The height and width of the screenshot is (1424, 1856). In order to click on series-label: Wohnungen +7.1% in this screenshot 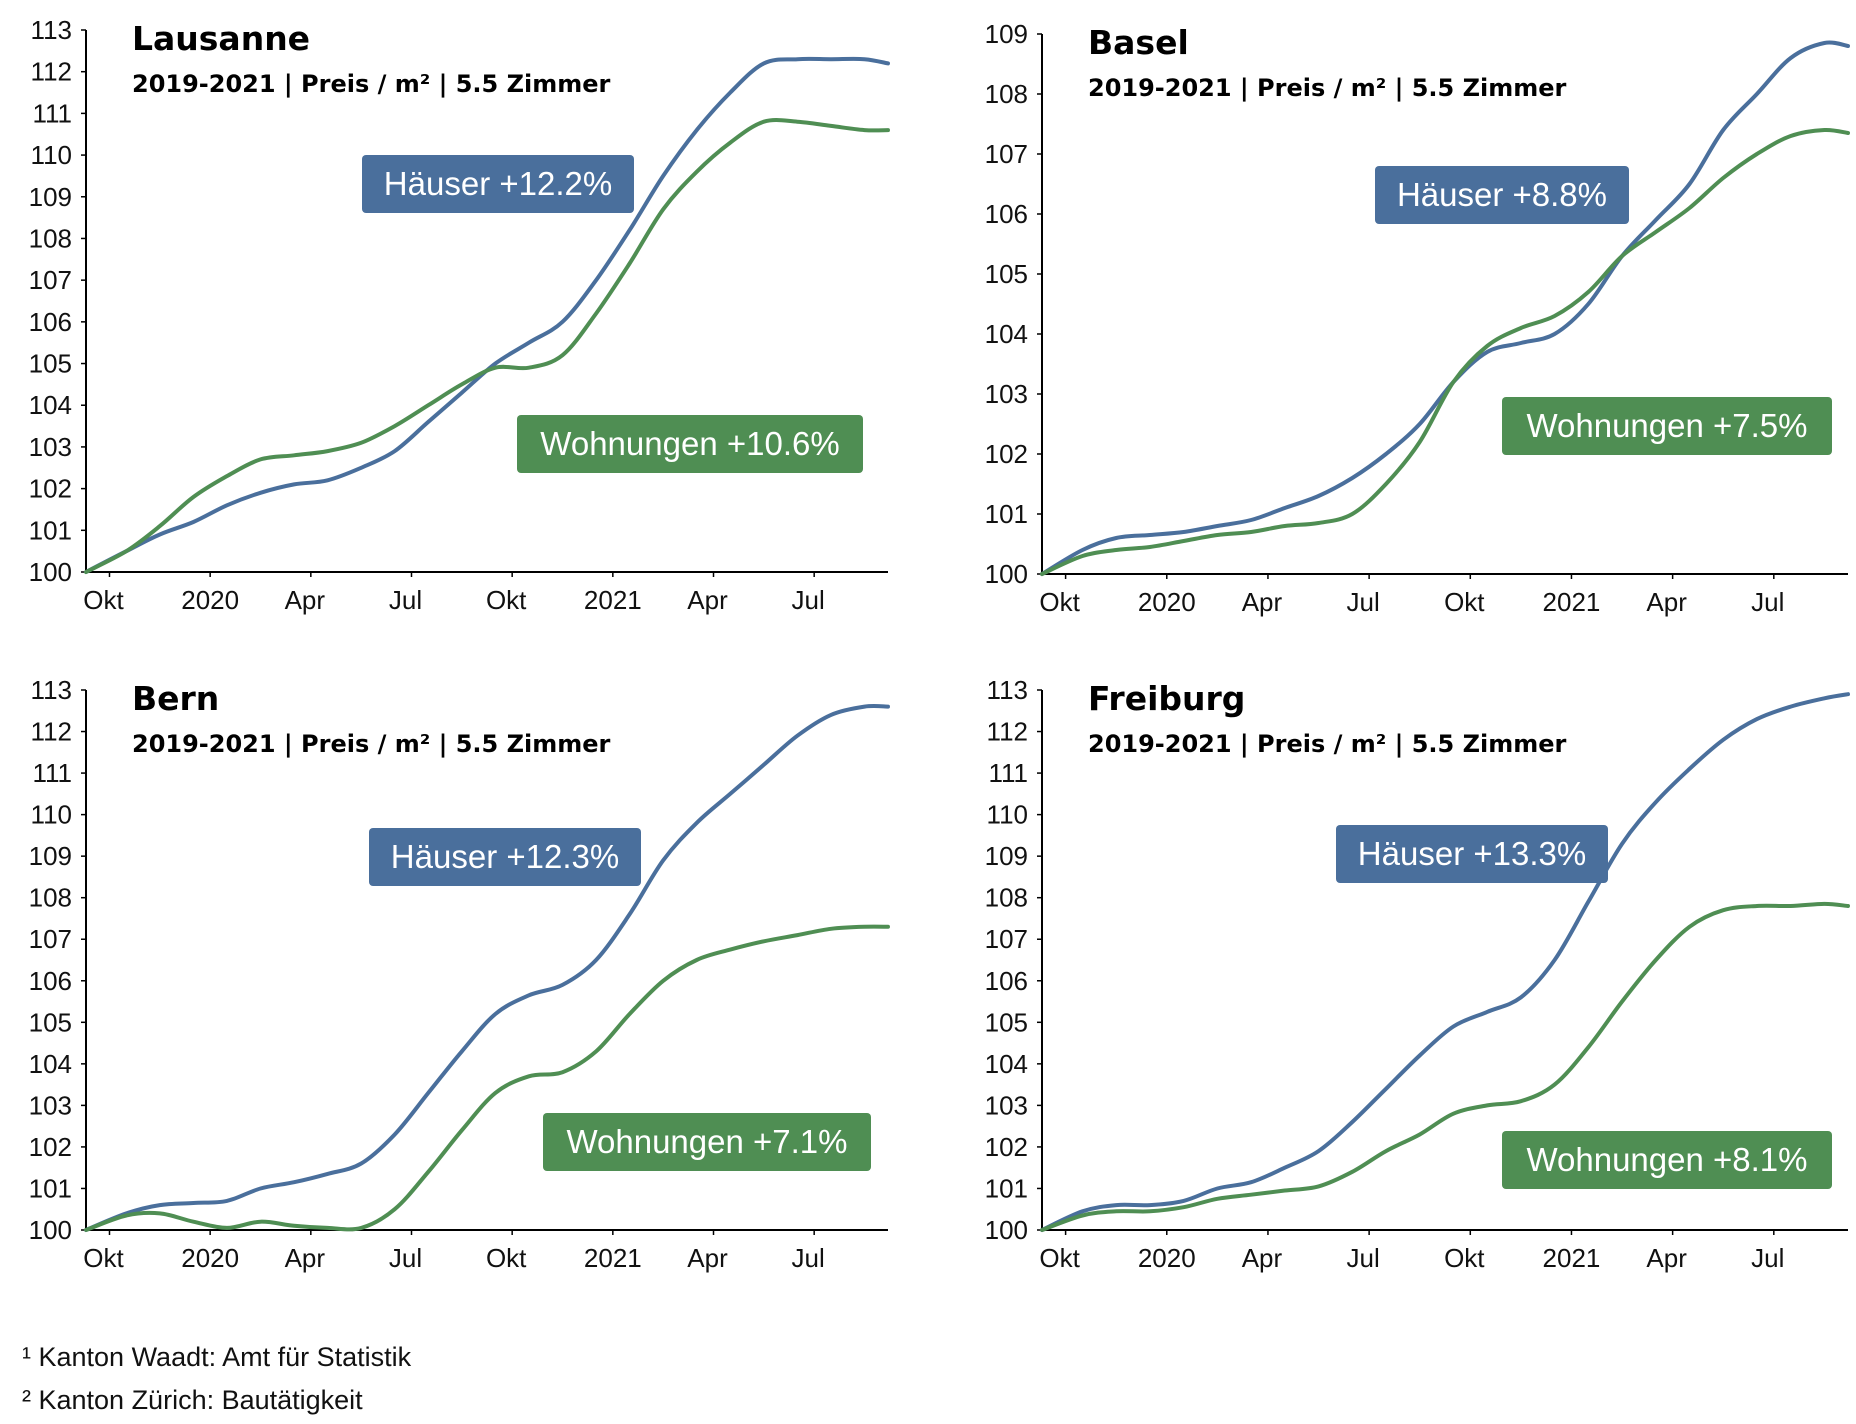, I will do `click(706, 1141)`.